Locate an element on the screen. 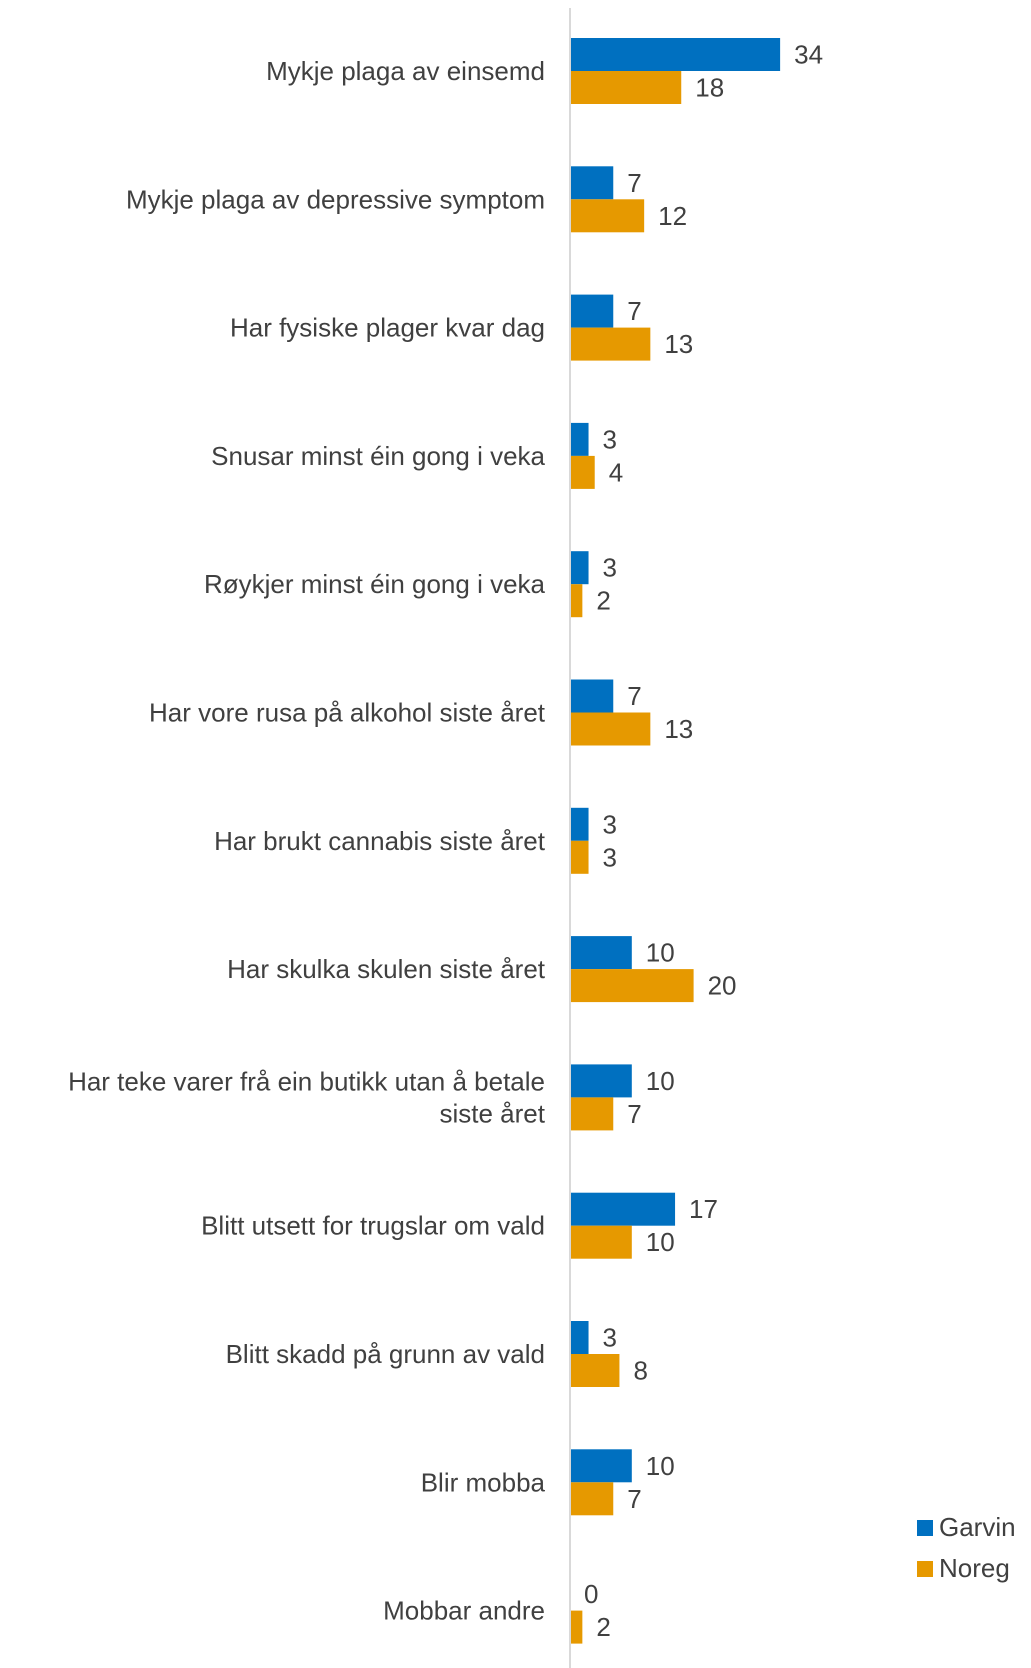 The width and height of the screenshot is (1031, 1668). value-label-garvin: 34 is located at coordinates (808, 55).